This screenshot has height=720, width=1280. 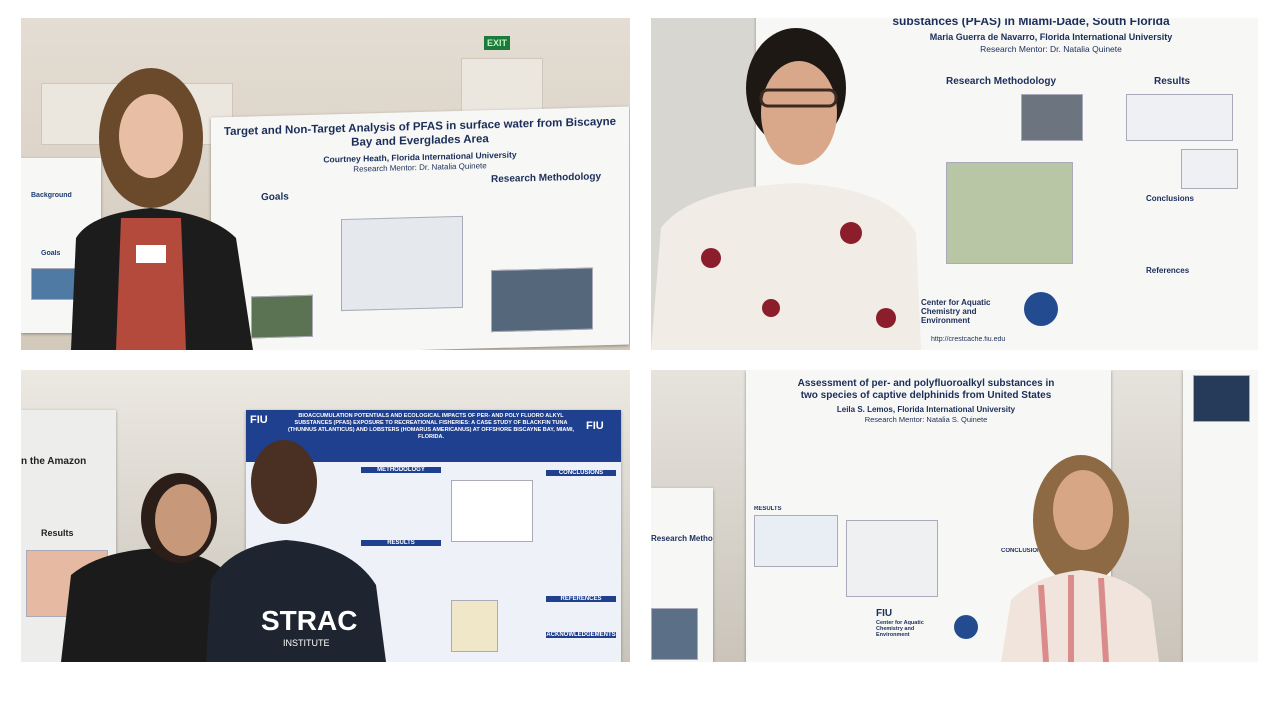 What do you see at coordinates (51, 195) in the screenshot?
I see `section-heading: Background` at bounding box center [51, 195].